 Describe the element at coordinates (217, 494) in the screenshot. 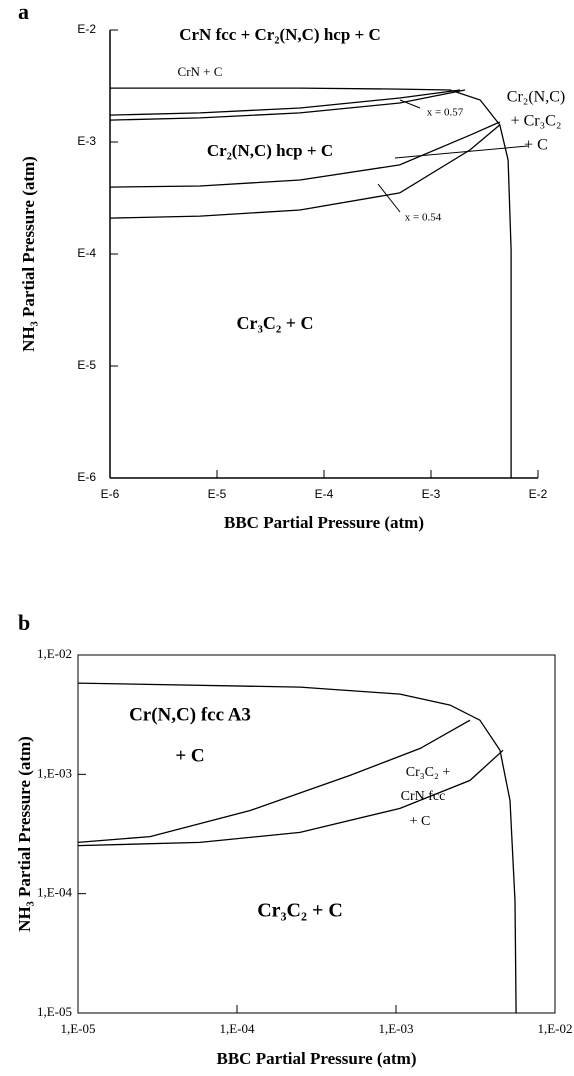

I see `x-tick-label: E-5` at that location.